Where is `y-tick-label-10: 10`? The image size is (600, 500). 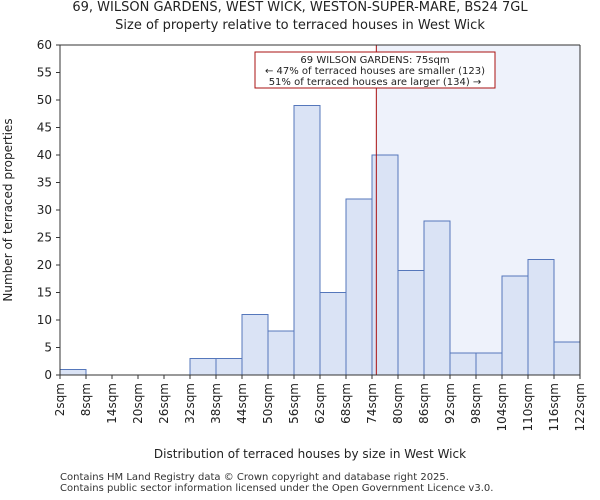 y-tick-label-10: 10 is located at coordinates (44, 320).